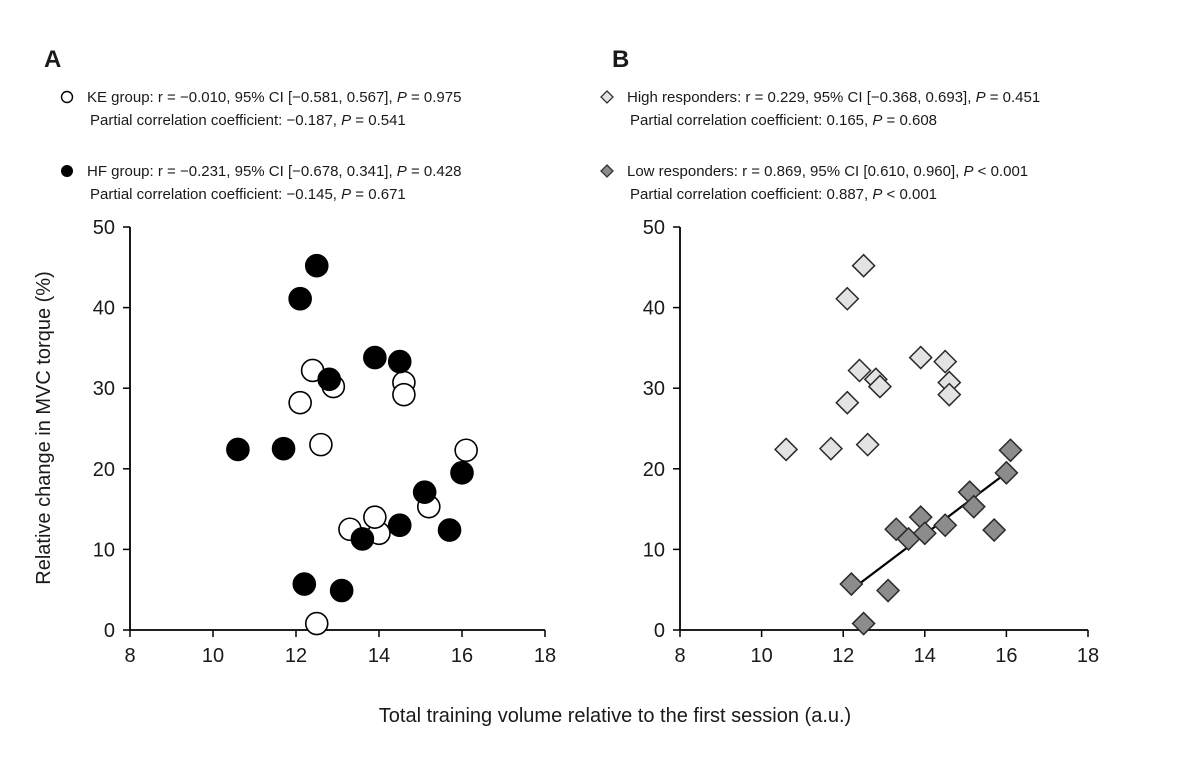  Describe the element at coordinates (401, 97) in the screenshot. I see `legend-ke-p-symbol: P` at that location.